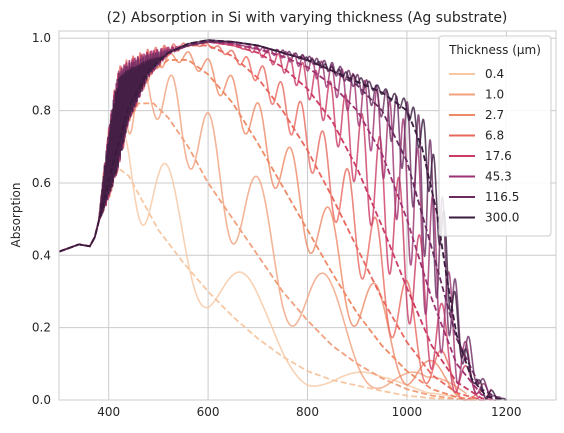 This screenshot has width=564, height=433. I want to click on legend-entry-label: 1.0, so click(494, 95).